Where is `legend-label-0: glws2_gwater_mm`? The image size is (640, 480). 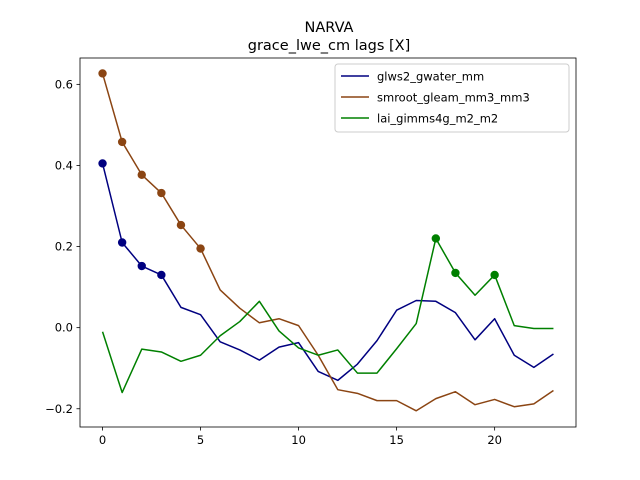
legend-label-0: glws2_gwater_mm is located at coordinates (430, 77).